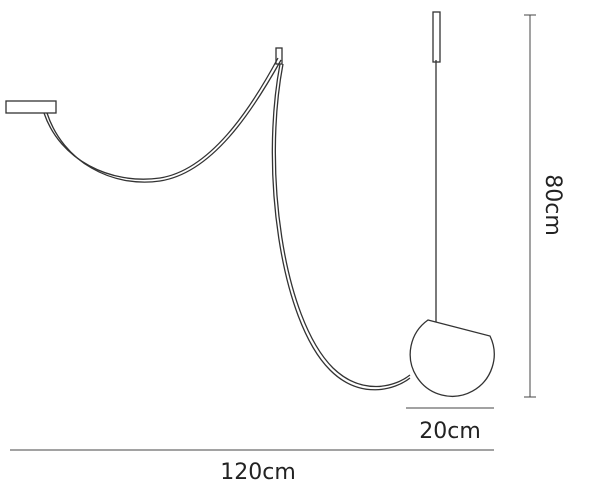 This screenshot has width=600, height=494. Describe the element at coordinates (452, 358) in the screenshot. I see `shade` at that location.